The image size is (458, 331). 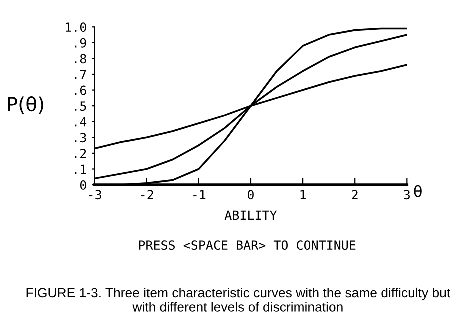 What do you see at coordinates (355, 195) in the screenshot?
I see `x-tick-label: 2` at bounding box center [355, 195].